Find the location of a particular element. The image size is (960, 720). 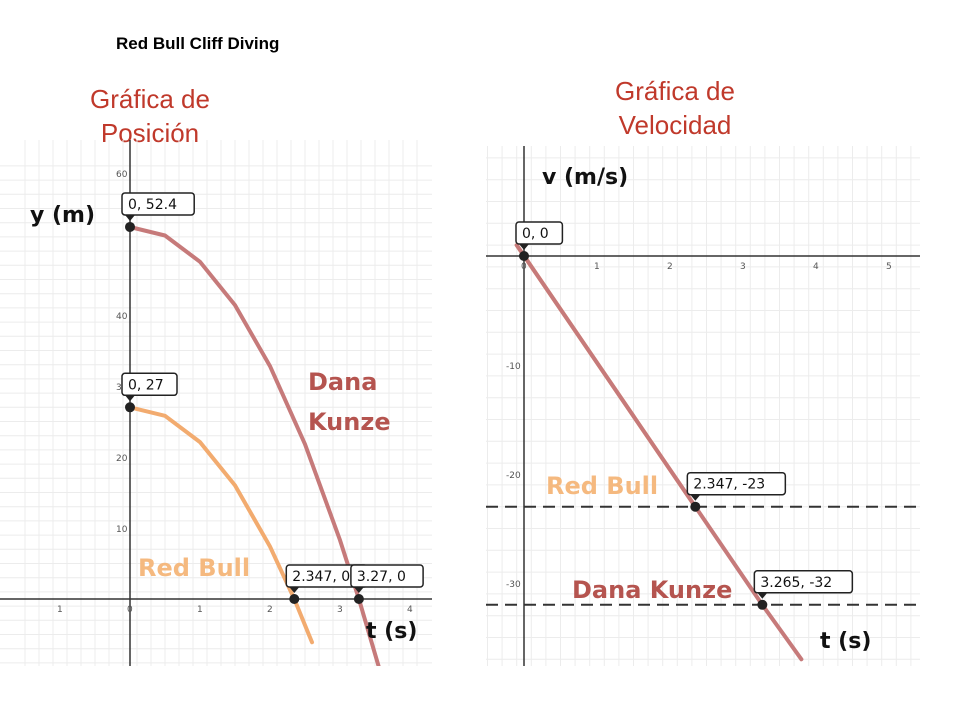

callout-dana-start-pointer is located at coordinates (130, 217).